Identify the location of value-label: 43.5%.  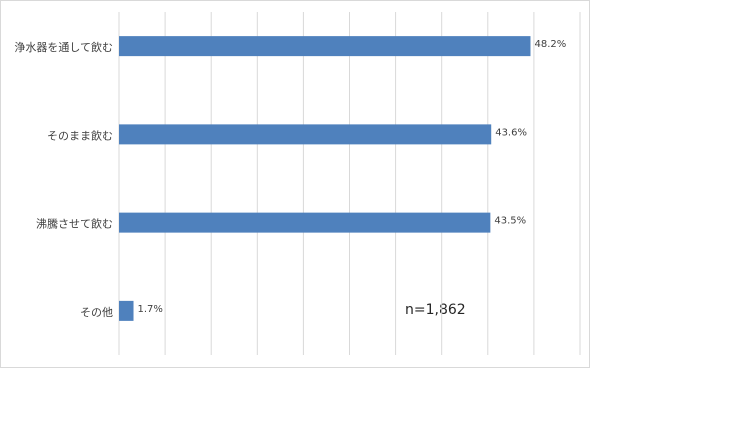
(510, 221).